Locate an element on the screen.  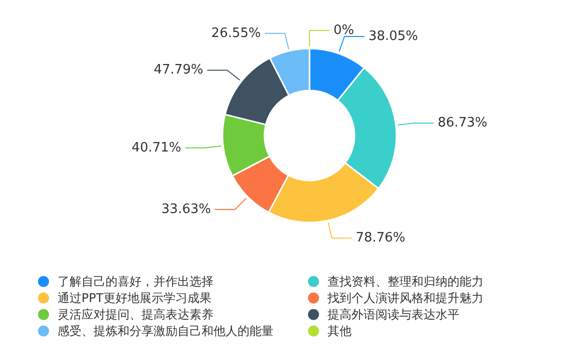
data-label: 38.05% is located at coordinates (393, 36).